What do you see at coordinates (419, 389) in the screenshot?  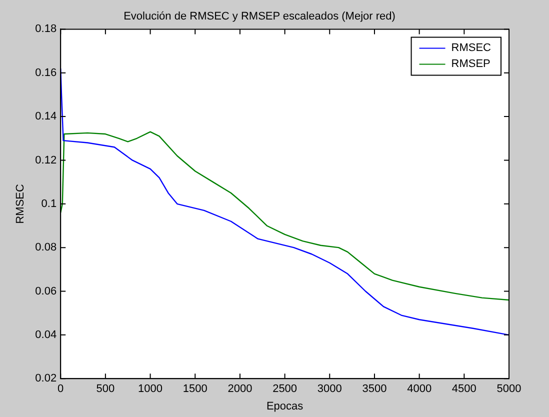 I see `x-tick-label: 4000` at bounding box center [419, 389].